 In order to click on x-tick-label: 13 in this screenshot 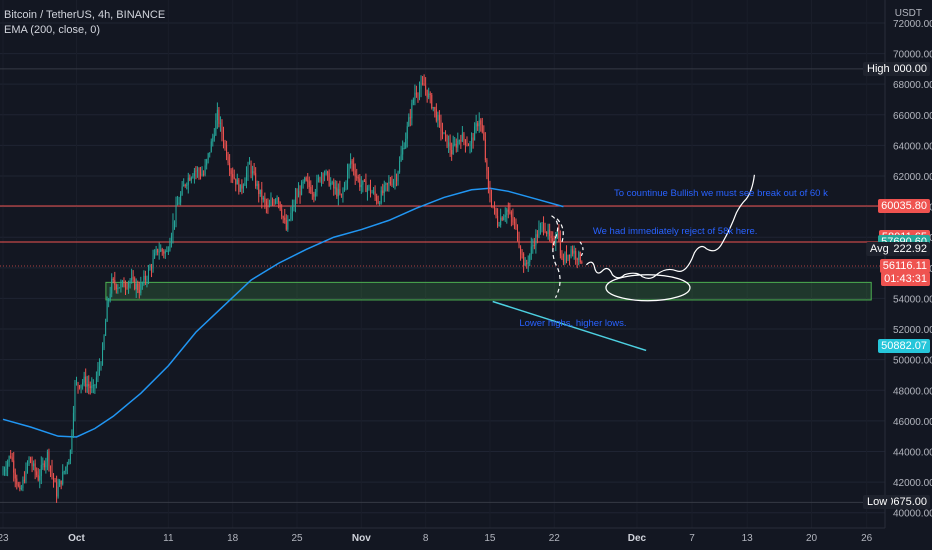, I will do `click(748, 538)`.